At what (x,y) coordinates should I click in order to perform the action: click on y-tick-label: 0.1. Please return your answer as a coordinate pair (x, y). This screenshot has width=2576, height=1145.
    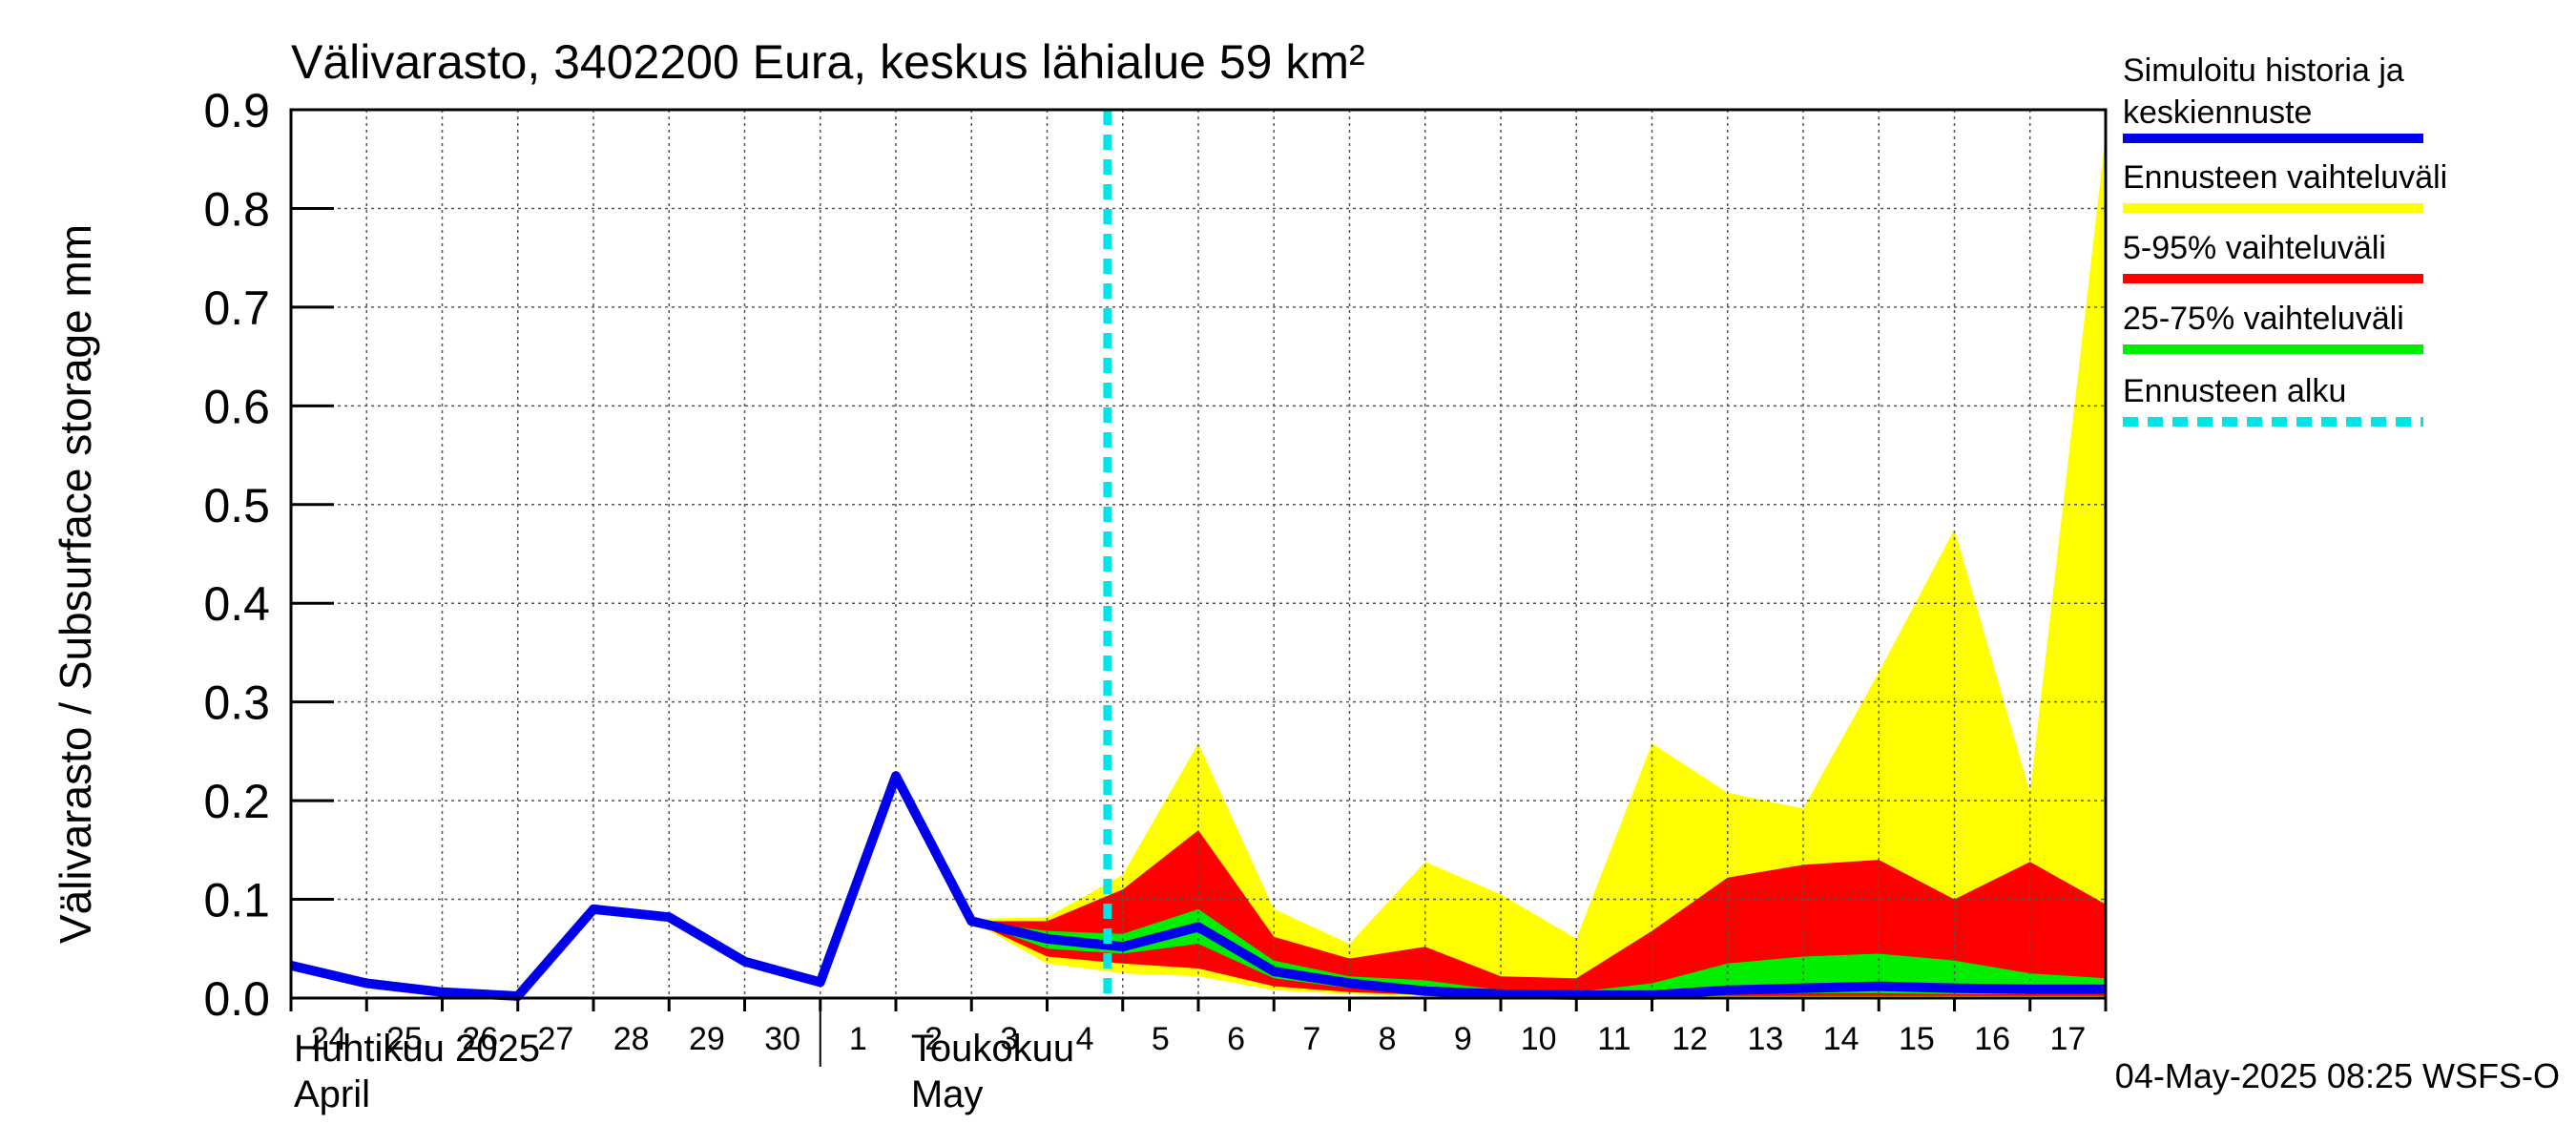
    Looking at the image, I should click on (236, 901).